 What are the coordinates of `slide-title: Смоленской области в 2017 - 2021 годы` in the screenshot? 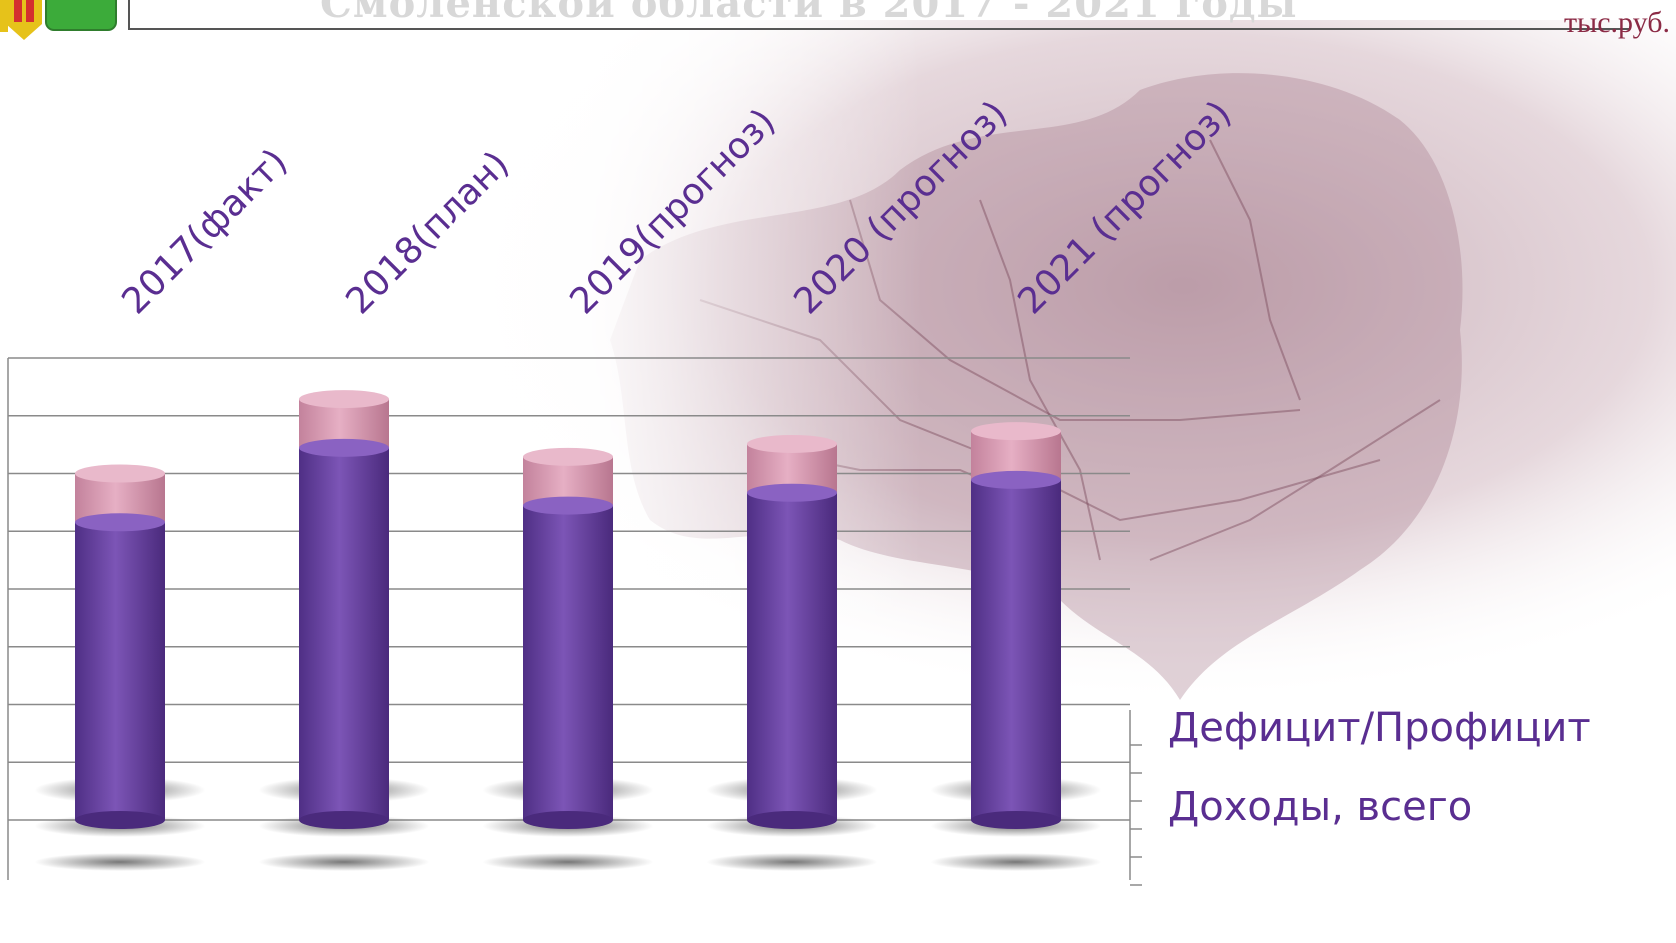 It's located at (809, 13).